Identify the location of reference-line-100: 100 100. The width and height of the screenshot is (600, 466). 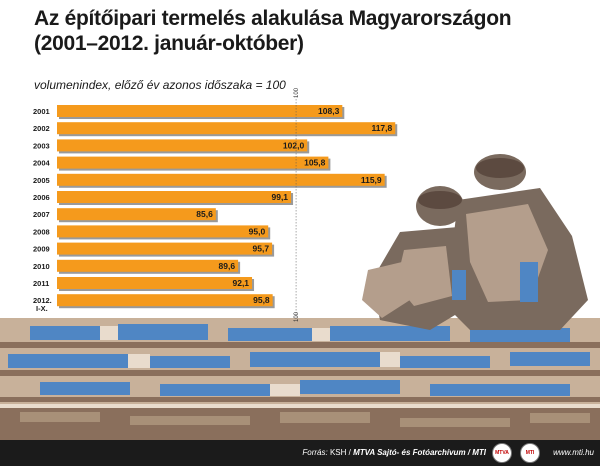
(297, 204).